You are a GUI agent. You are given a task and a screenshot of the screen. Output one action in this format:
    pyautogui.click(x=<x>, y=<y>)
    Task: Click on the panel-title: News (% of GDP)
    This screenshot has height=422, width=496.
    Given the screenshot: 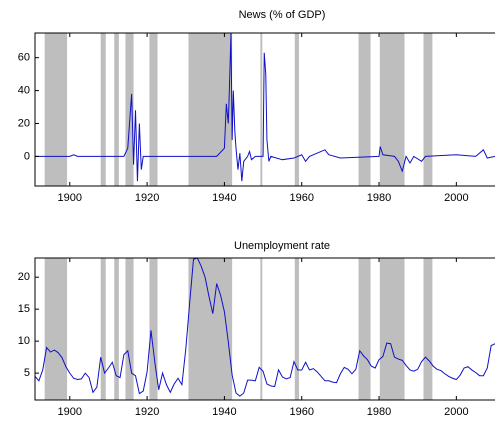 What is the action you would take?
    pyautogui.click(x=282, y=15)
    